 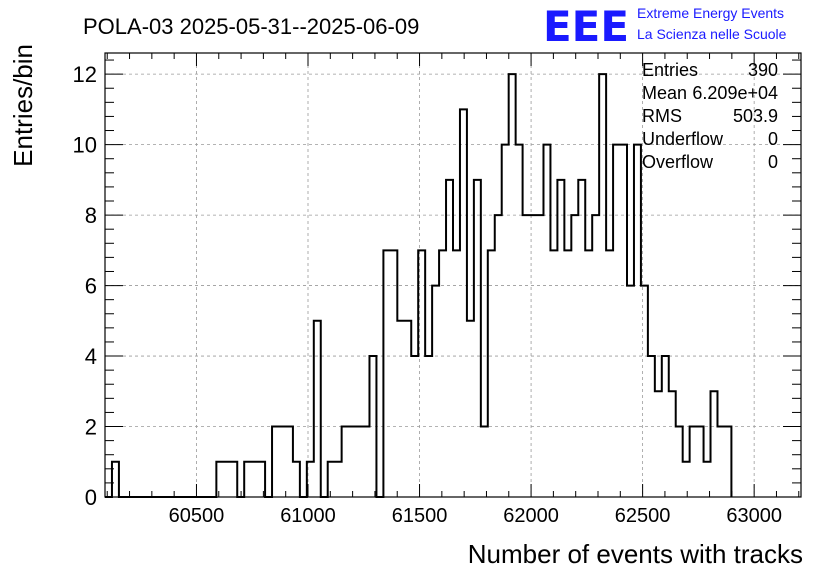 What do you see at coordinates (678, 162) in the screenshot?
I see `stats-overflow-label: Overflow` at bounding box center [678, 162].